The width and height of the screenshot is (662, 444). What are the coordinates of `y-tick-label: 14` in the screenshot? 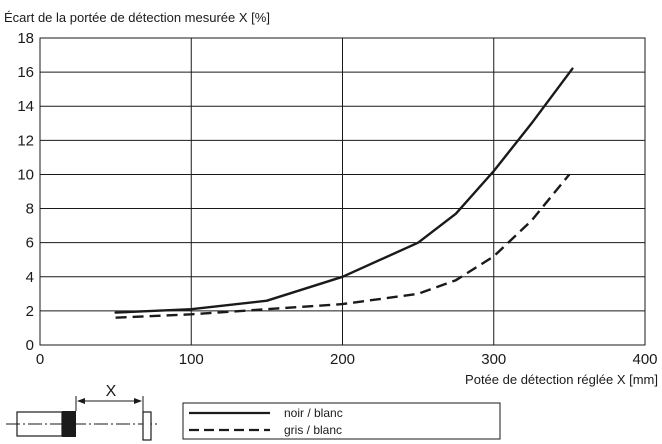 It's located at (25, 106).